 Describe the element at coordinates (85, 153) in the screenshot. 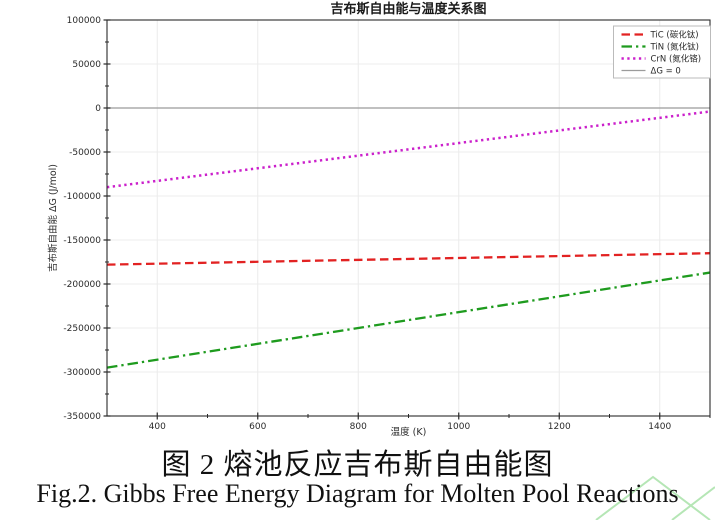

I see `y-tick-label: -50000` at that location.